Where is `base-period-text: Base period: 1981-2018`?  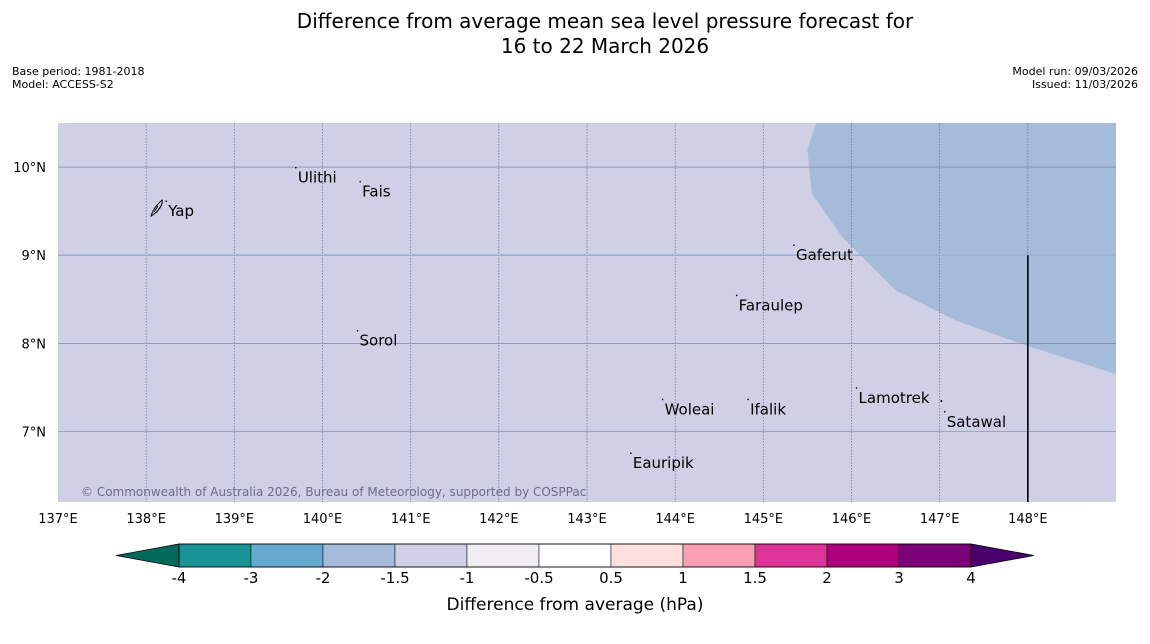
base-period-text: Base period: 1981-2018 is located at coordinates (78, 71).